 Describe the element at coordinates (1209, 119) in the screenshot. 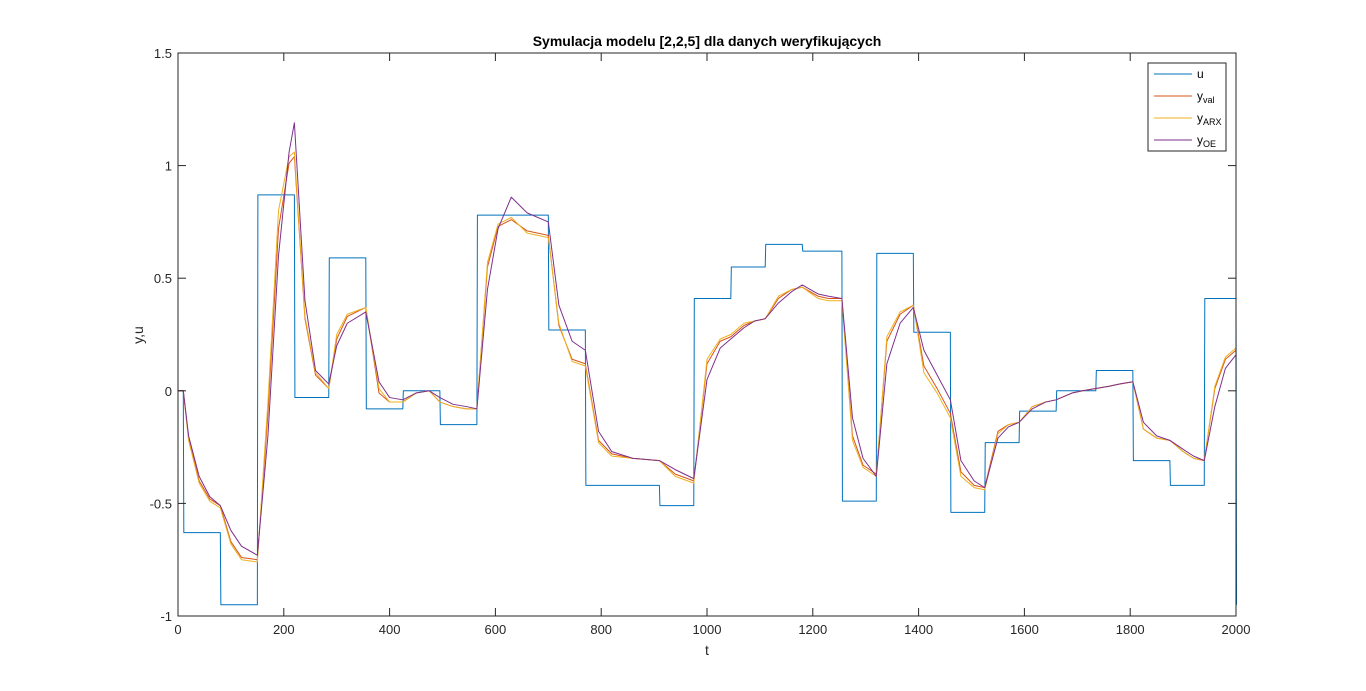

I see `legend-label-yARX: yARX` at that location.